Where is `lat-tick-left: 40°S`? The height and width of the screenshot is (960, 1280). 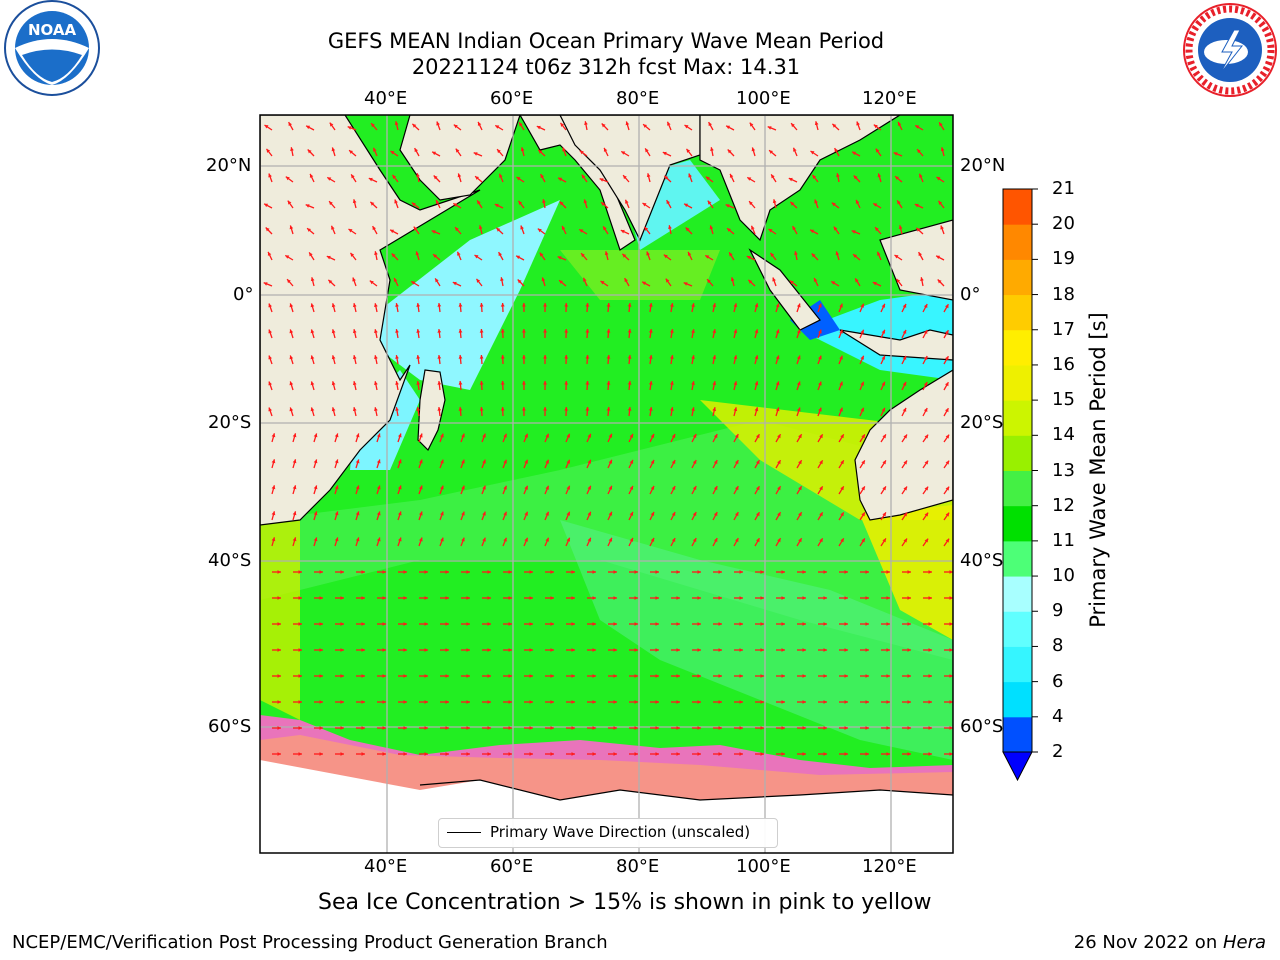 lat-tick-left: 40°S is located at coordinates (230, 560).